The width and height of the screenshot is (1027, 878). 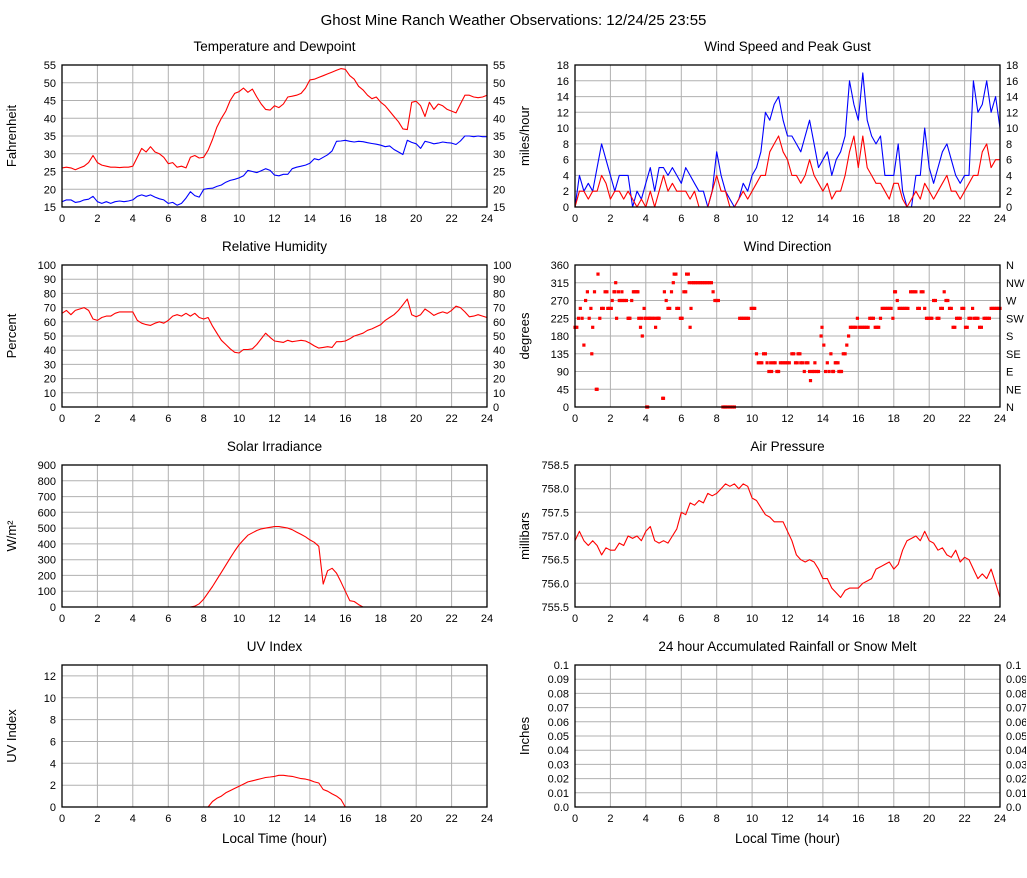 I want to click on svg-text: E, so click(x=1009, y=373).